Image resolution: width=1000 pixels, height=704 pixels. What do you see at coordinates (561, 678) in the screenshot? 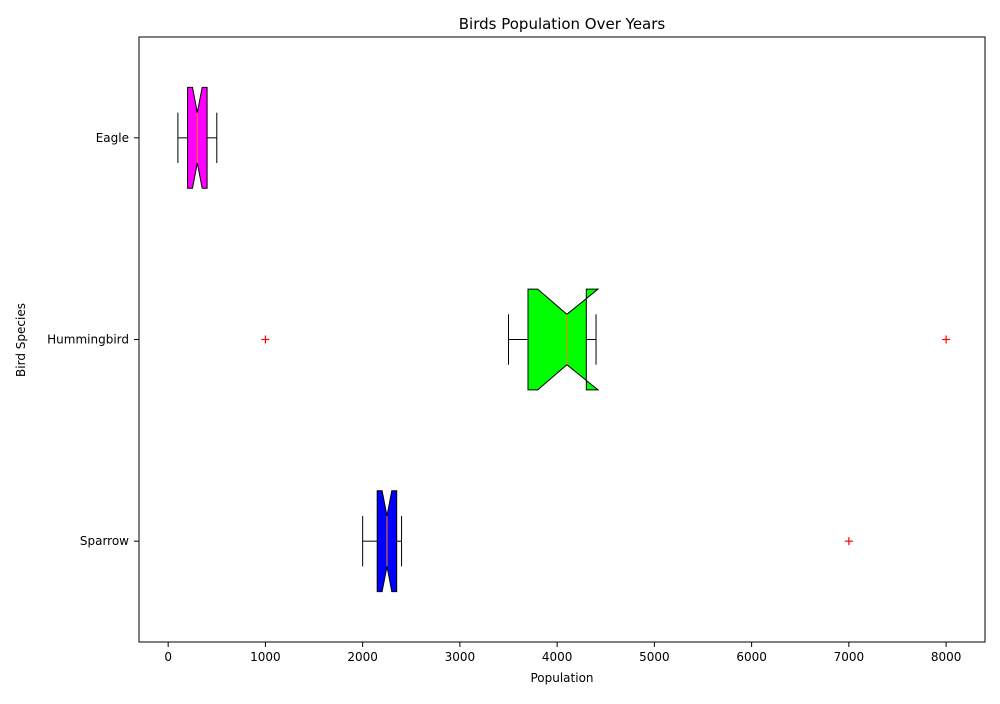
I see `x-axis-title: Population` at bounding box center [561, 678].